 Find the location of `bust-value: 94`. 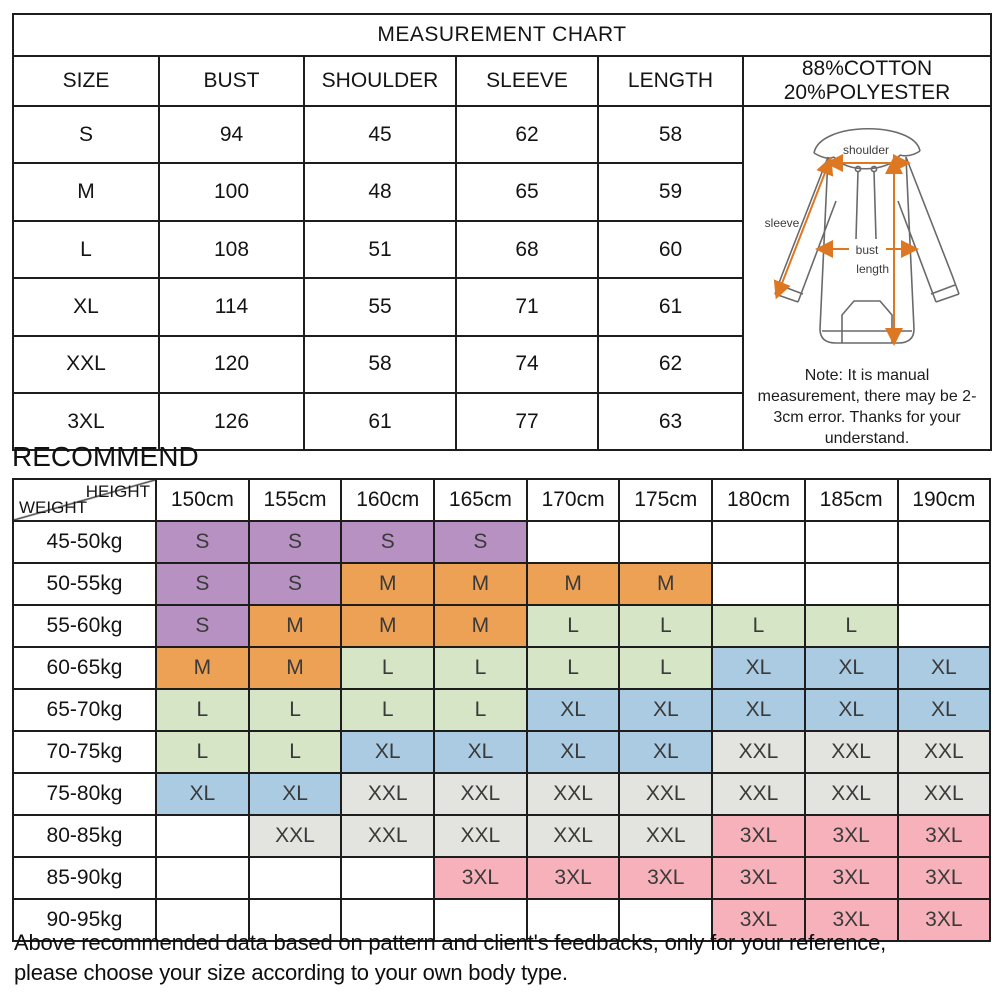

bust-value: 94 is located at coordinates (231, 134).